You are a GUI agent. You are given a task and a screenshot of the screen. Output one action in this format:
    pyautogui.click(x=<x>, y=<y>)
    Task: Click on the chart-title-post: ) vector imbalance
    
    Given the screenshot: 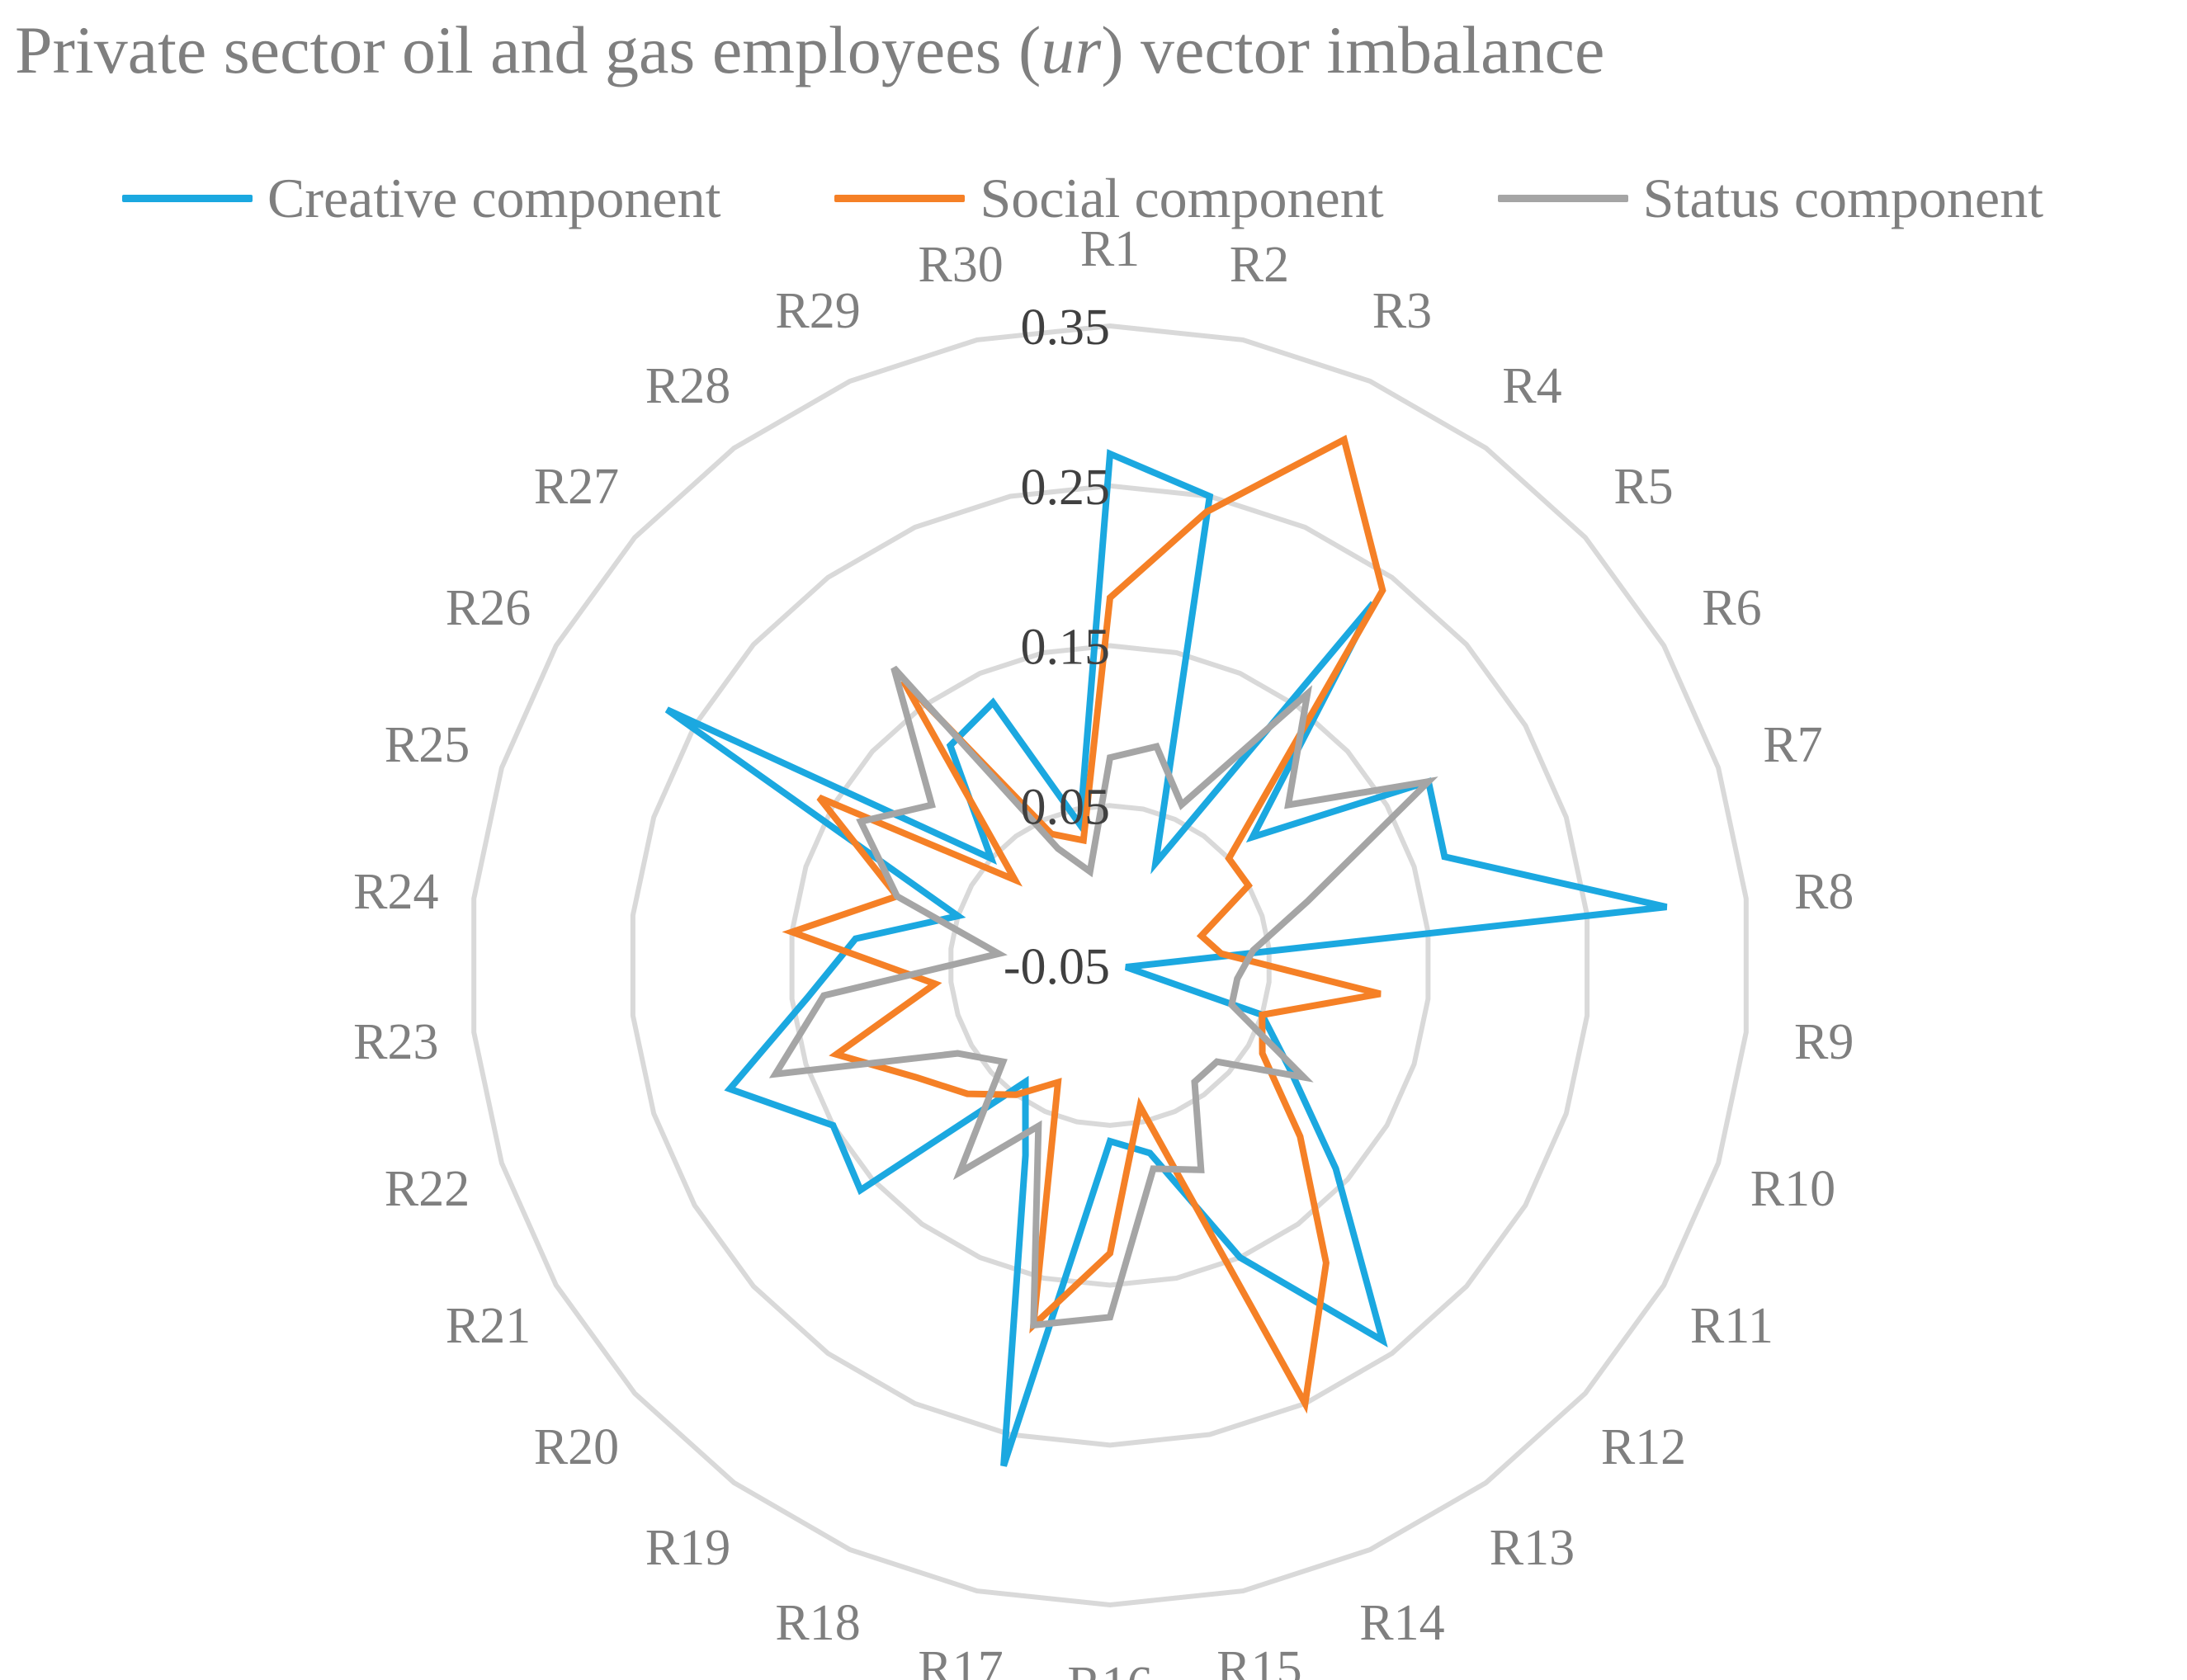 What is the action you would take?
    pyautogui.click(x=1353, y=49)
    